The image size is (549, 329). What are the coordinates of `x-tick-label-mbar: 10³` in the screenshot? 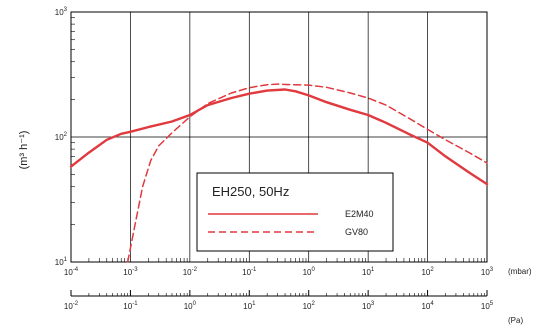 It's located at (487, 272).